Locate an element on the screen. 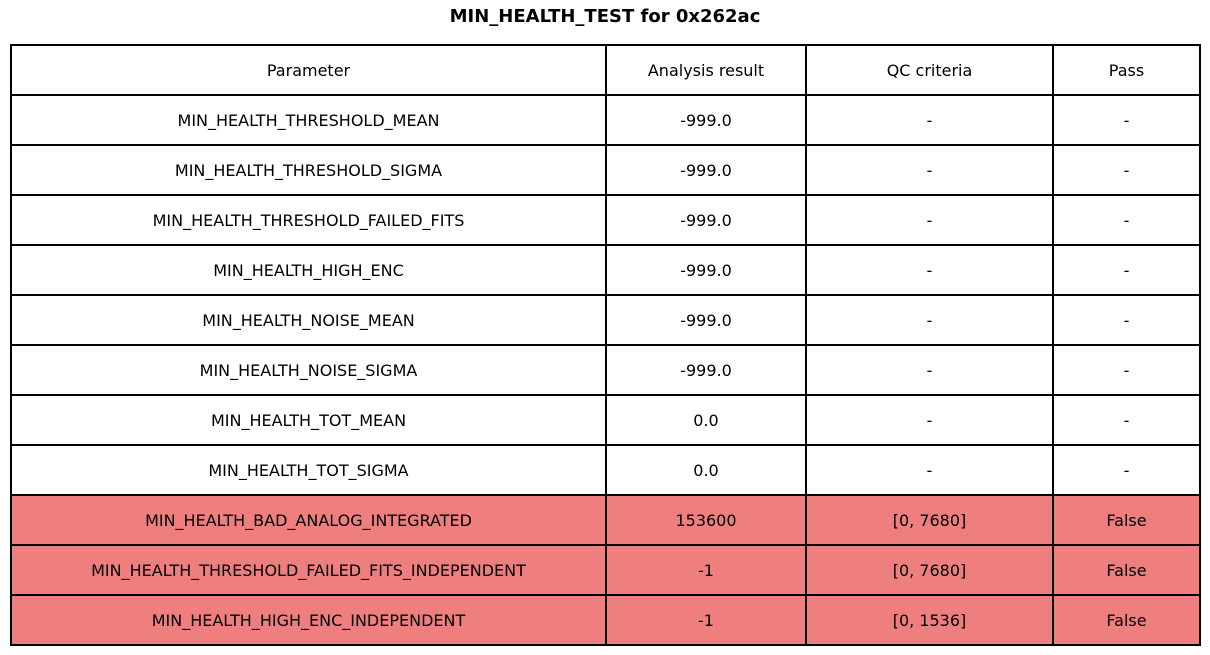  parameter-cell: MIN_HEALTH_NOISE_SIGMA is located at coordinates (308, 370).